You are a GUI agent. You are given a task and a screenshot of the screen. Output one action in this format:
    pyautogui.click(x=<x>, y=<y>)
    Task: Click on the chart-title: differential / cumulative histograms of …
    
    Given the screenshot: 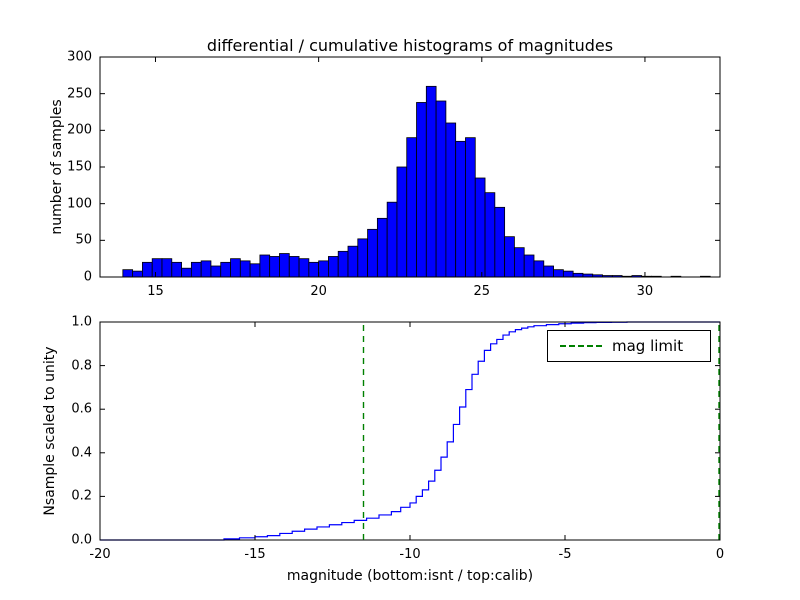 What is the action you would take?
    pyautogui.click(x=410, y=45)
    